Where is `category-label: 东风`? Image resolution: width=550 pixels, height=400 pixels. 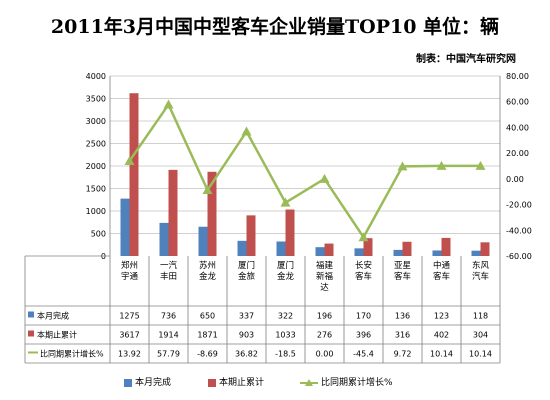 category-label: 东风 is located at coordinates (481, 265).